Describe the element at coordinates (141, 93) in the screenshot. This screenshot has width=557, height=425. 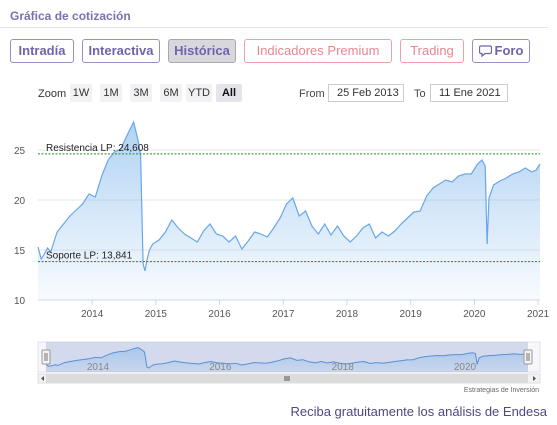
I see `zoom-3m-button: 3M` at that location.